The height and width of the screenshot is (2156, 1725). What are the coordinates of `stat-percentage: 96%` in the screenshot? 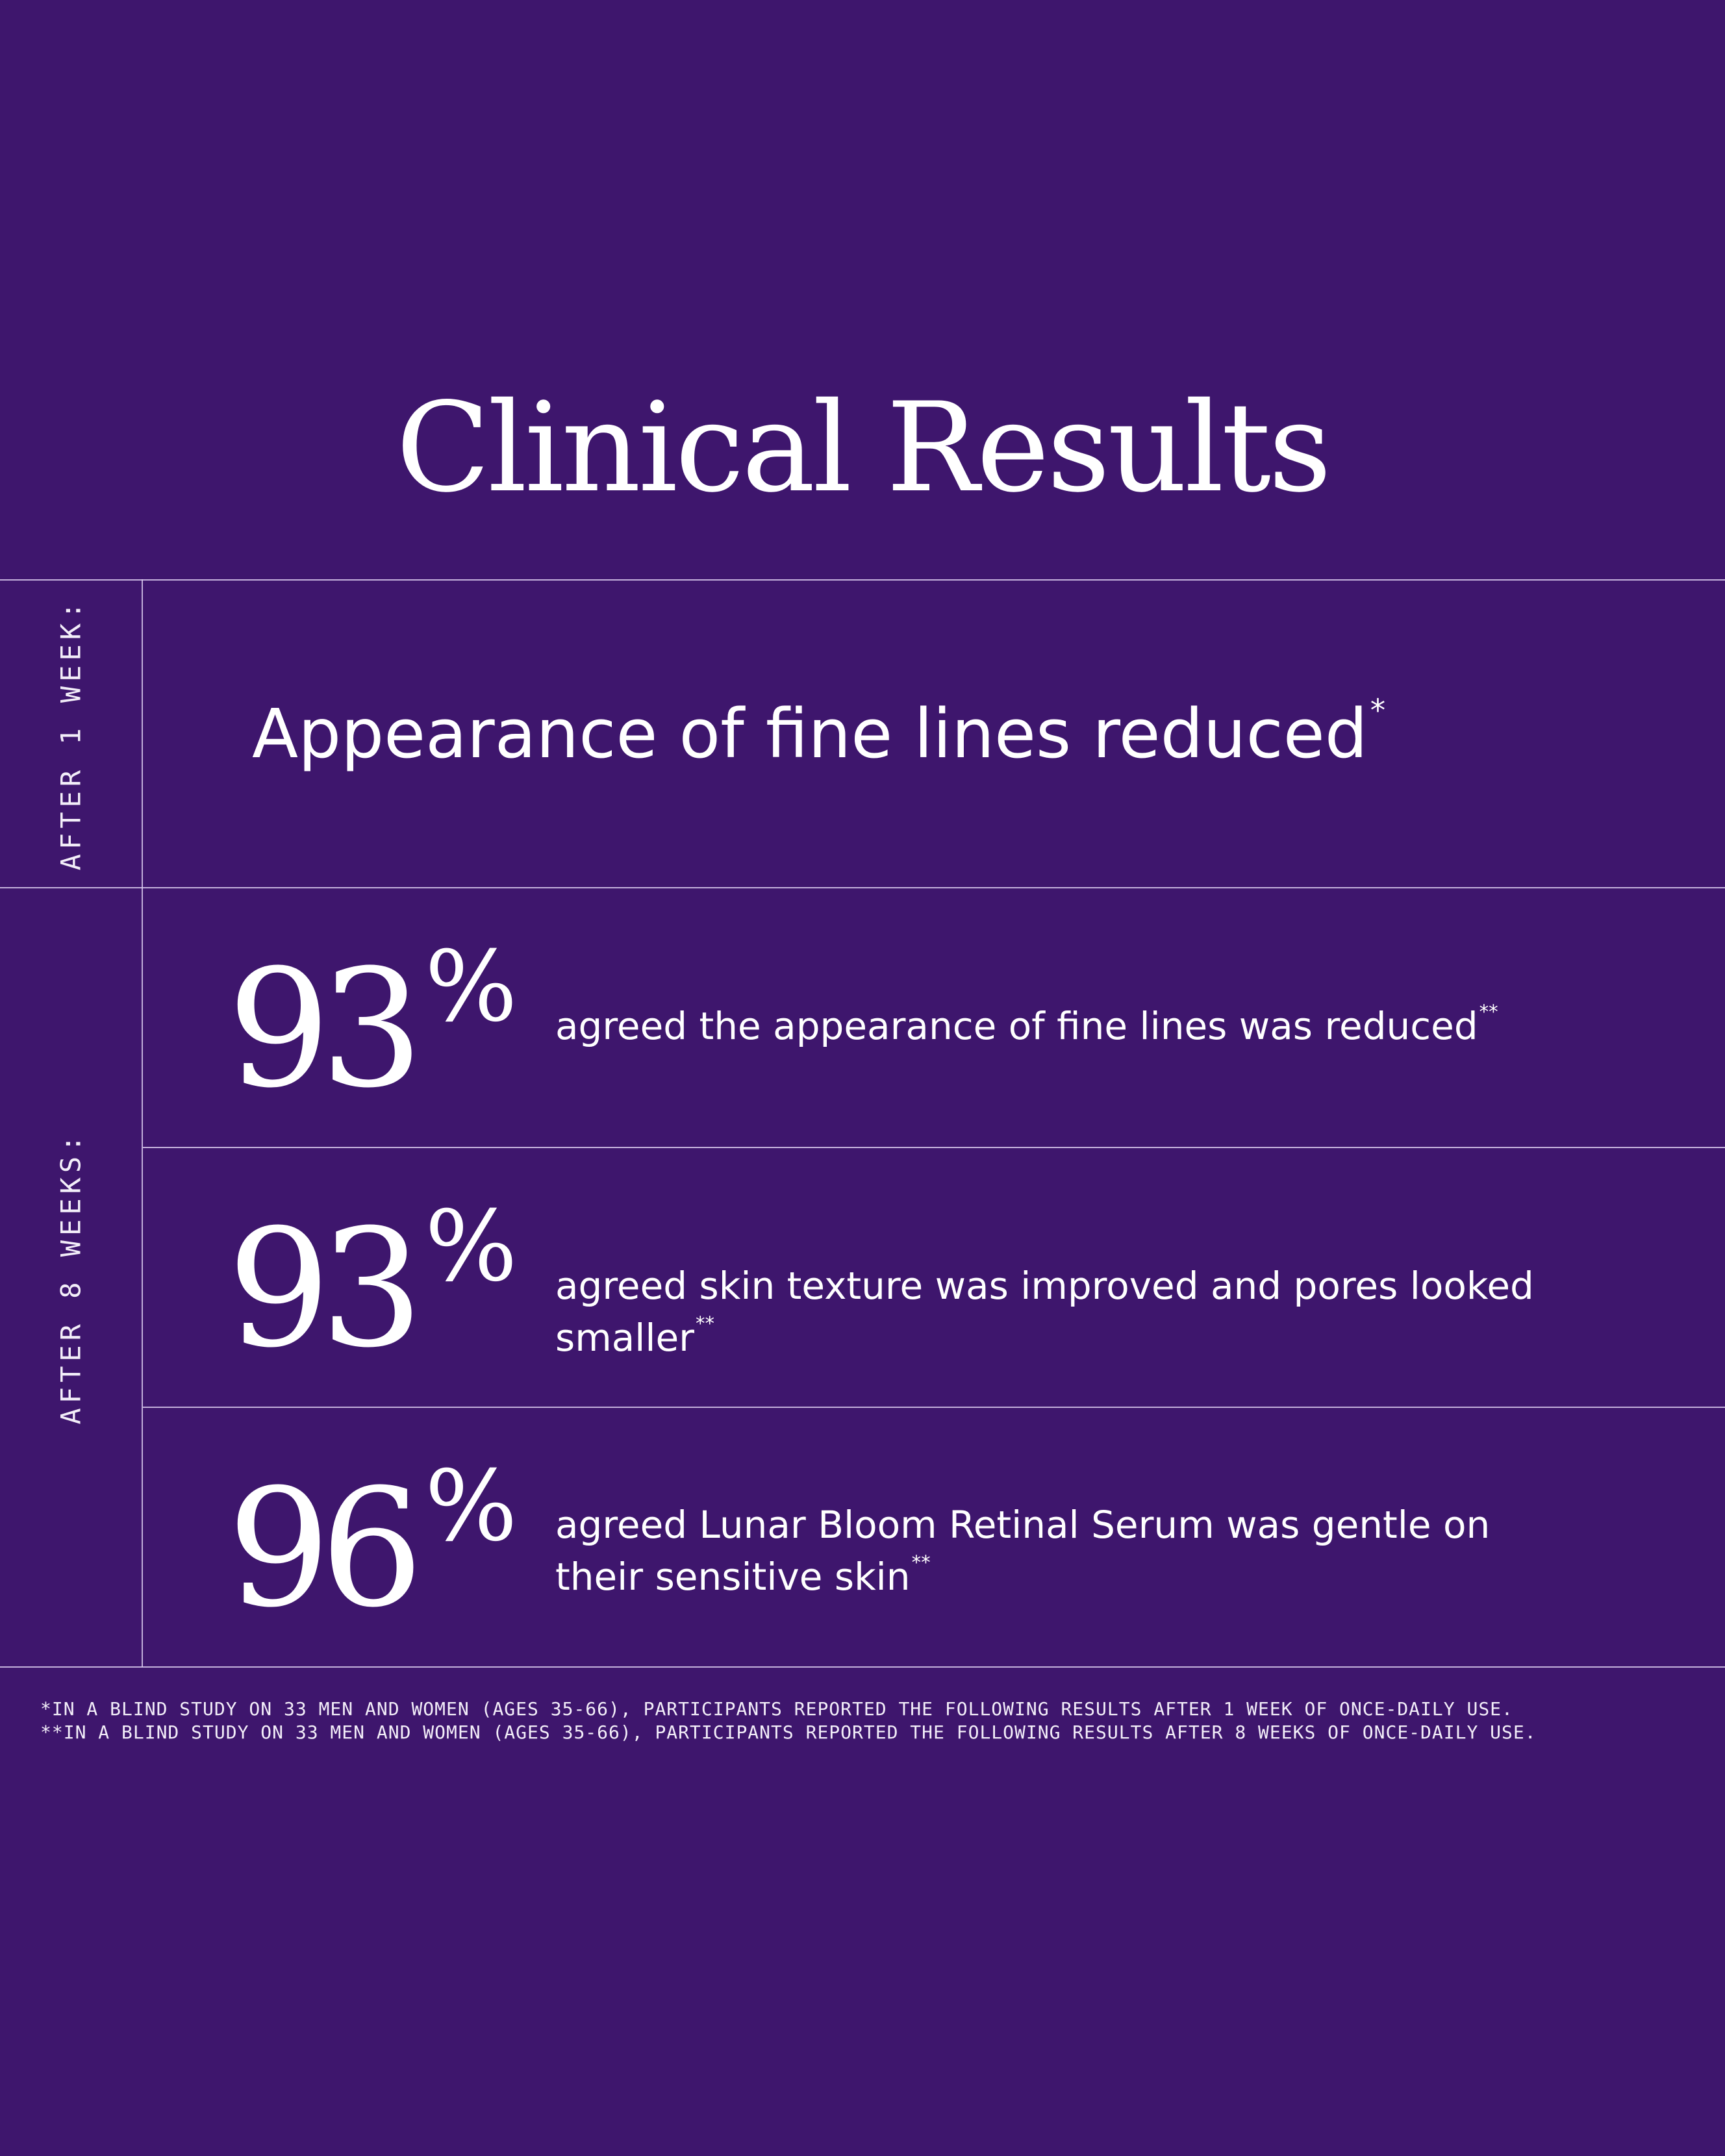 It's located at (373, 1540).